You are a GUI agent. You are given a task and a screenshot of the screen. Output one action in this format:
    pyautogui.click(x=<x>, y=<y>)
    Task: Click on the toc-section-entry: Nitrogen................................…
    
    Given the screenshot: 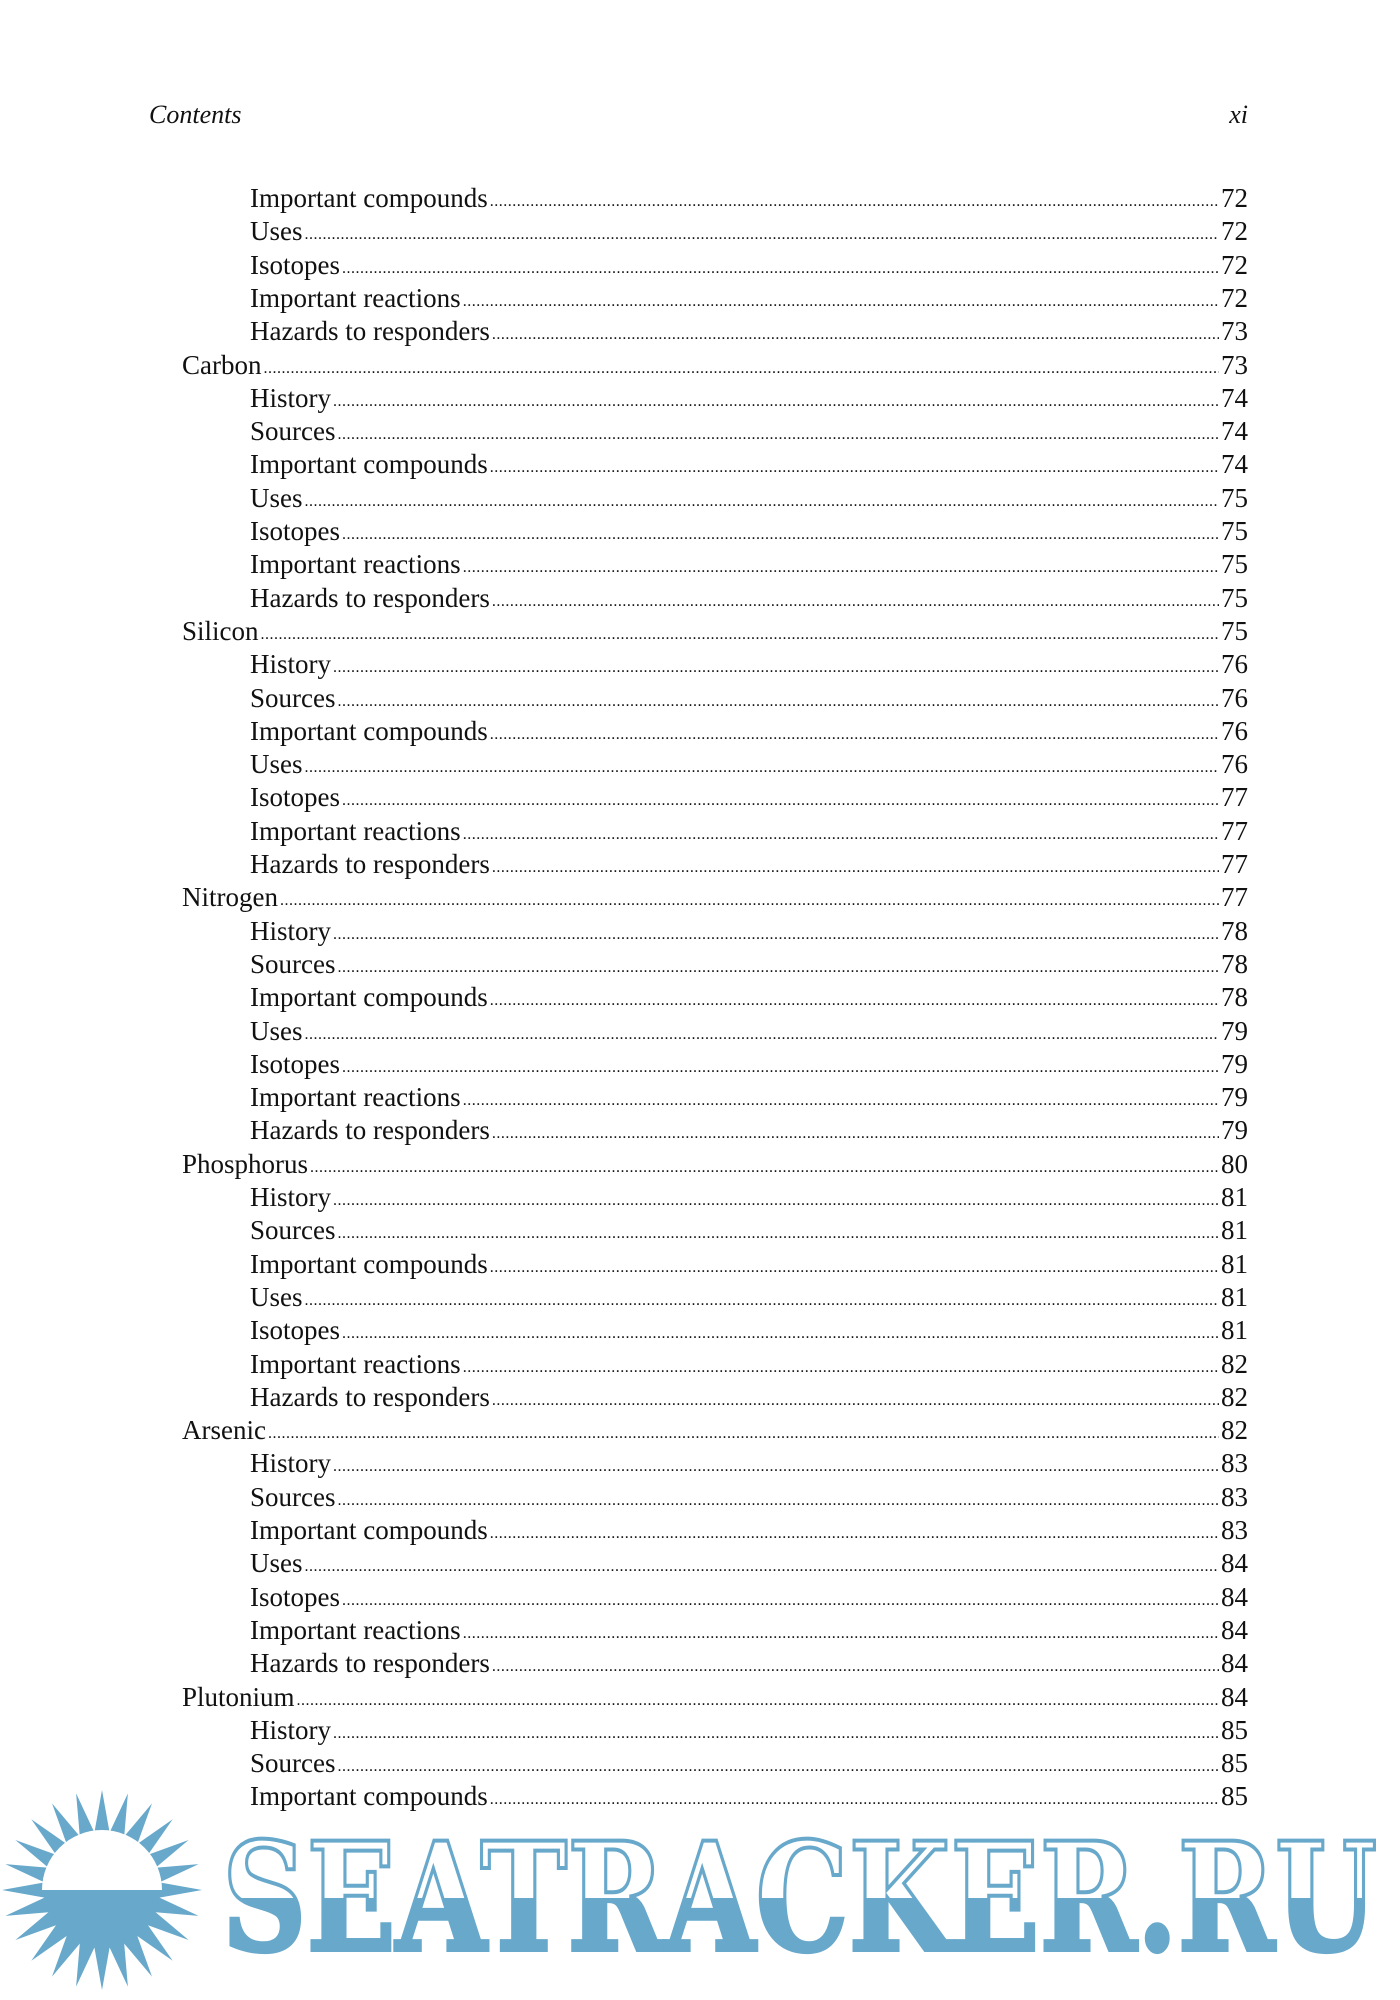 What is the action you would take?
    pyautogui.click(x=715, y=897)
    